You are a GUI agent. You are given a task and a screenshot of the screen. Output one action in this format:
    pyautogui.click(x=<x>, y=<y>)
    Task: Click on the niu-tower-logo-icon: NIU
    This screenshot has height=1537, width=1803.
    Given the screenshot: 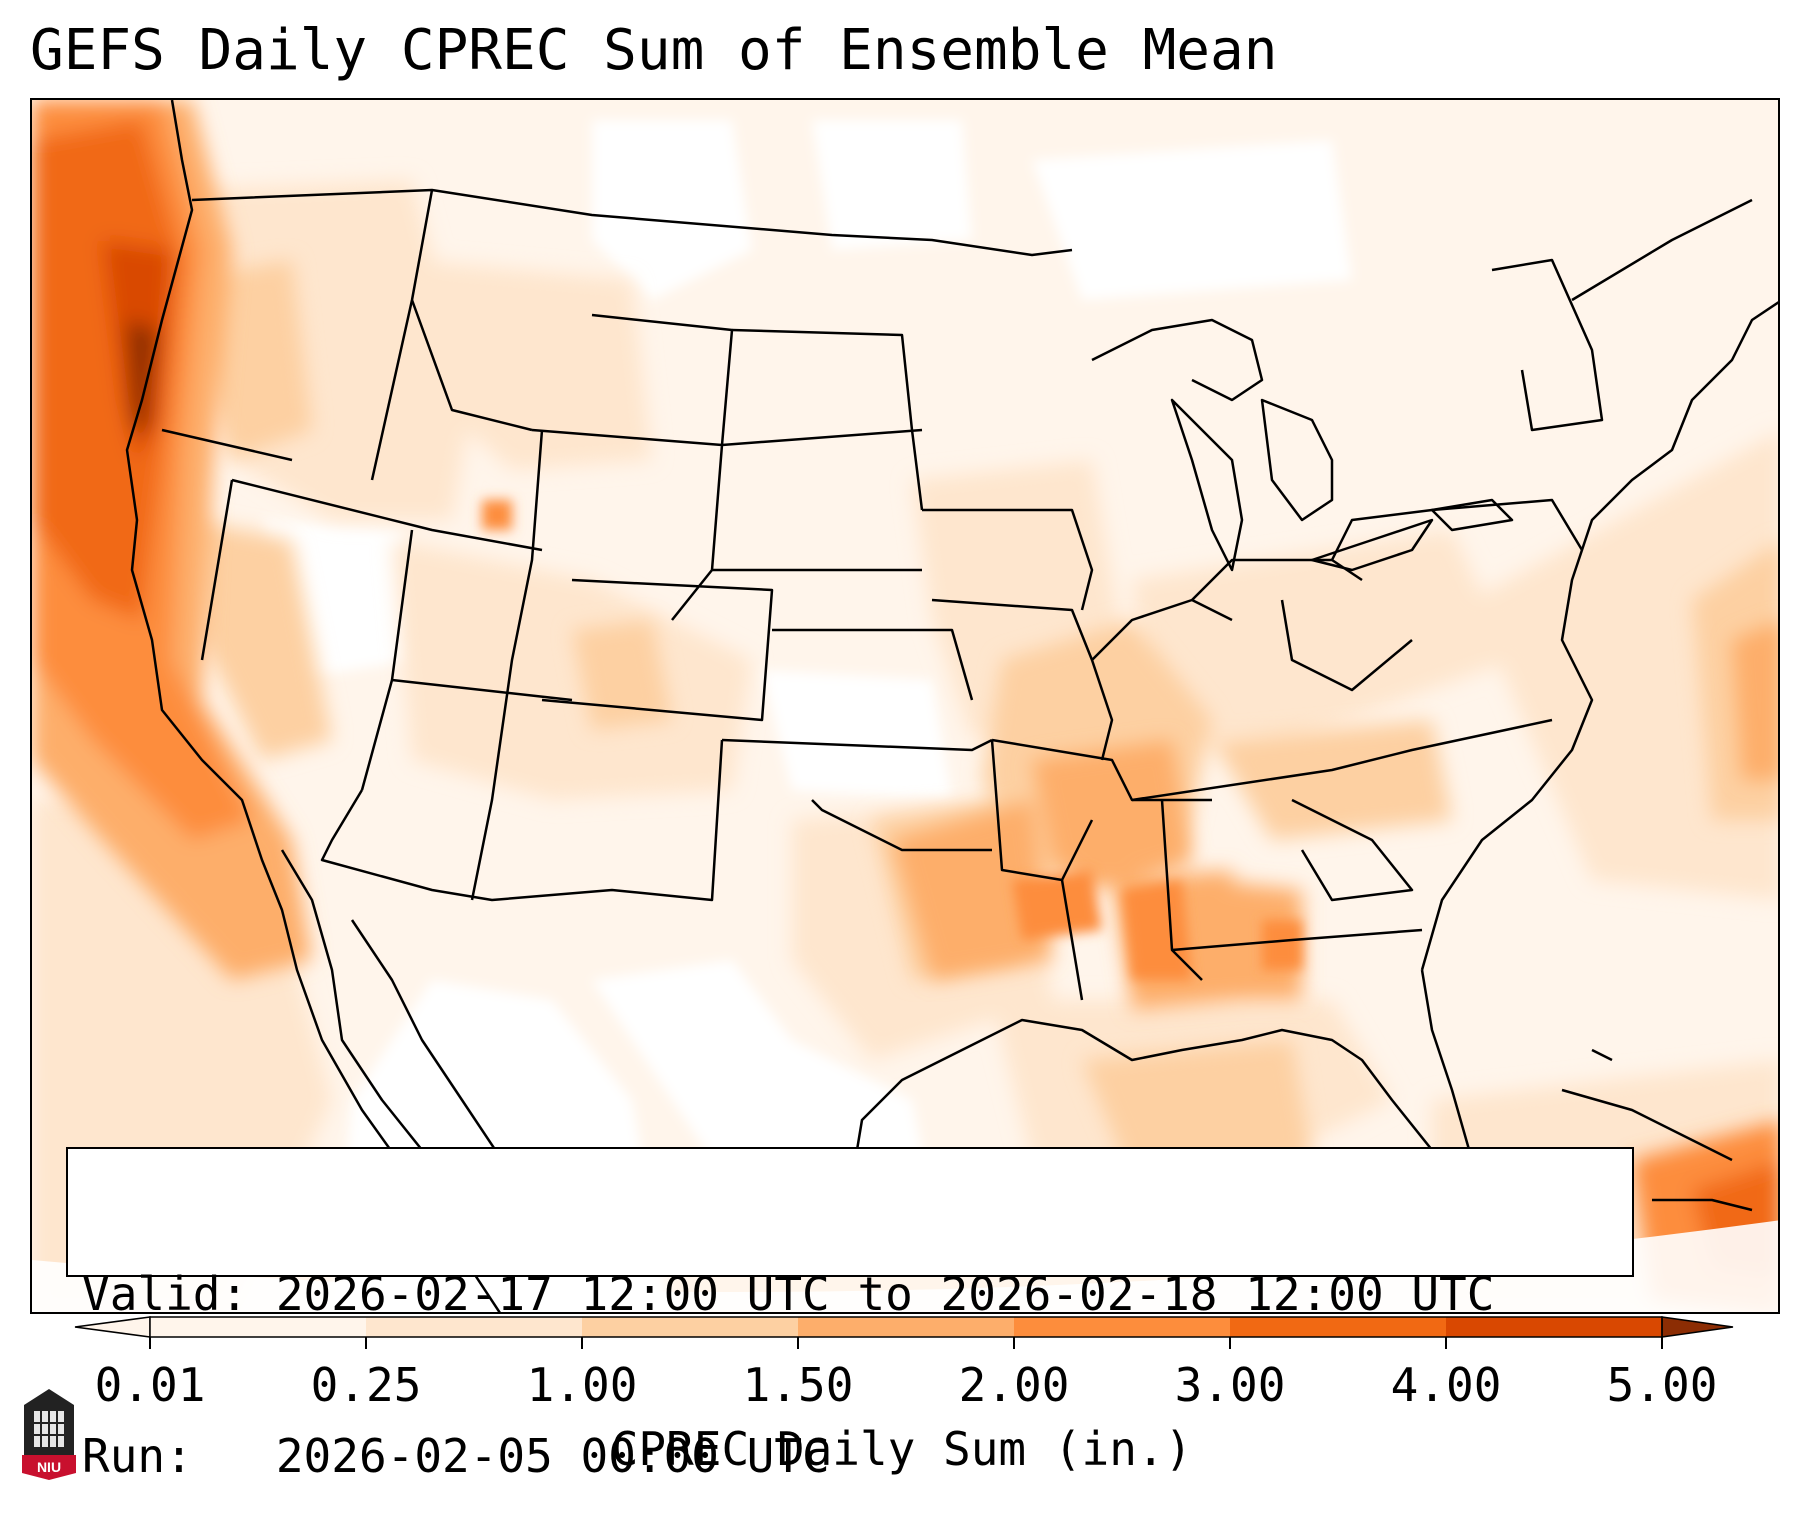 What is the action you would take?
    pyautogui.click(x=49, y=1434)
    